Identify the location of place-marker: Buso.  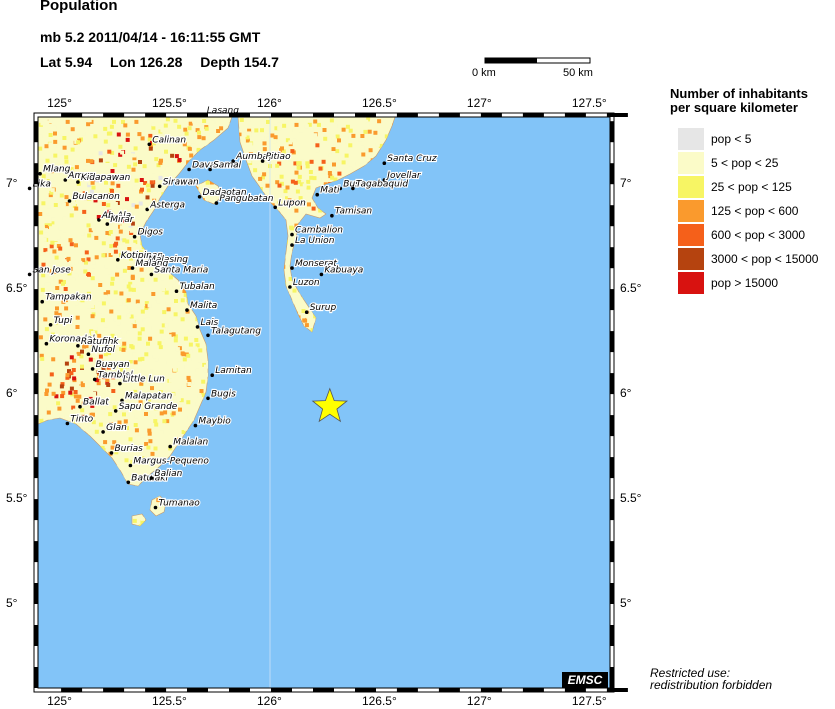
(352, 184).